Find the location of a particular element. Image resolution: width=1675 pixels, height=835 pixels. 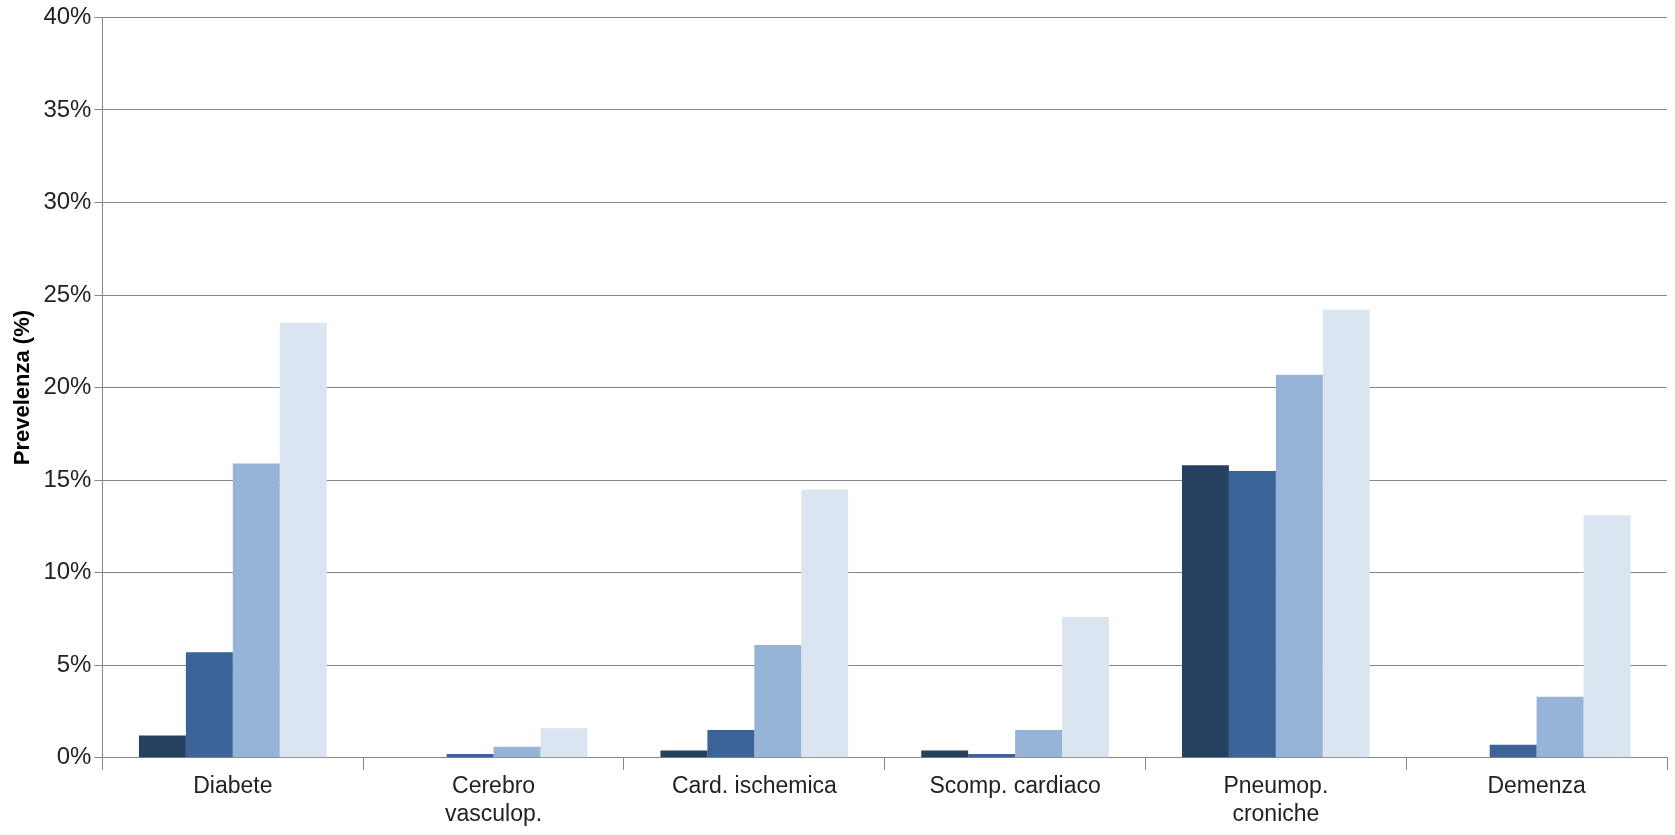

y-tick-label: 35% is located at coordinates (67, 108).